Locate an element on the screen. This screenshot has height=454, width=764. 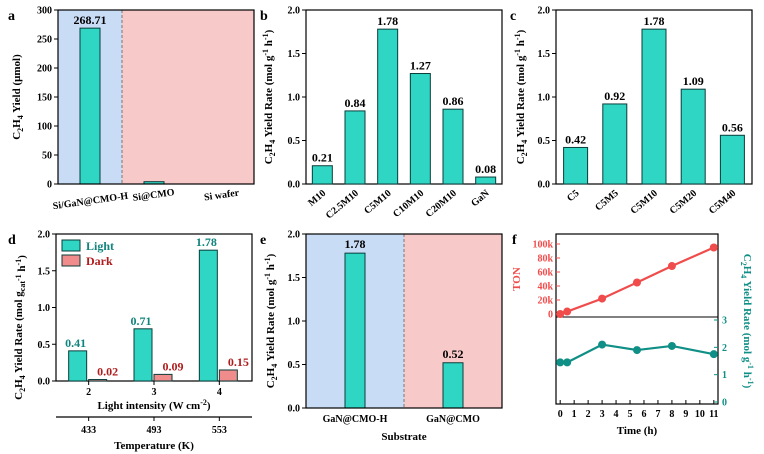
data-label: 0.42 is located at coordinates (575, 139).